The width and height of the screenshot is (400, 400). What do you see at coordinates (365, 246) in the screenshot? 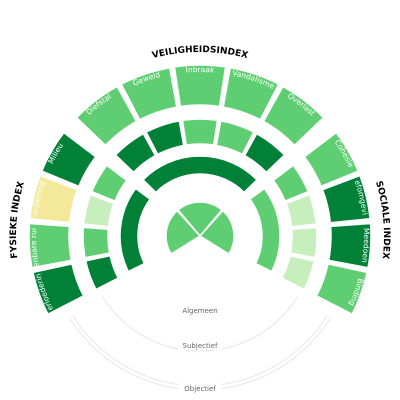
I see `segment-label: Meedoen` at bounding box center [365, 246].